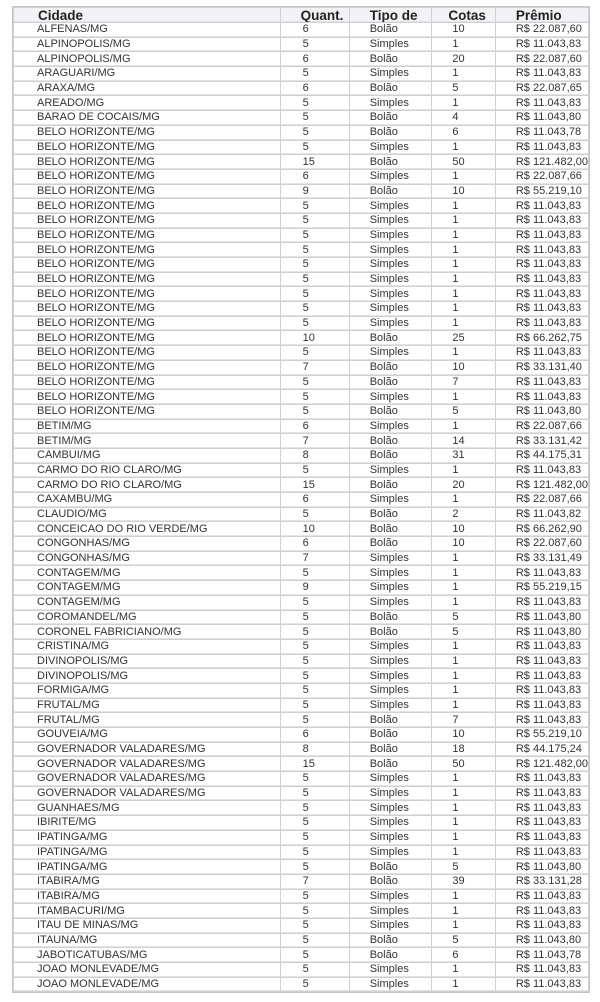 The width and height of the screenshot is (600, 1002). I want to click on premio-cell: R$ 44.175,31, so click(541, 455).